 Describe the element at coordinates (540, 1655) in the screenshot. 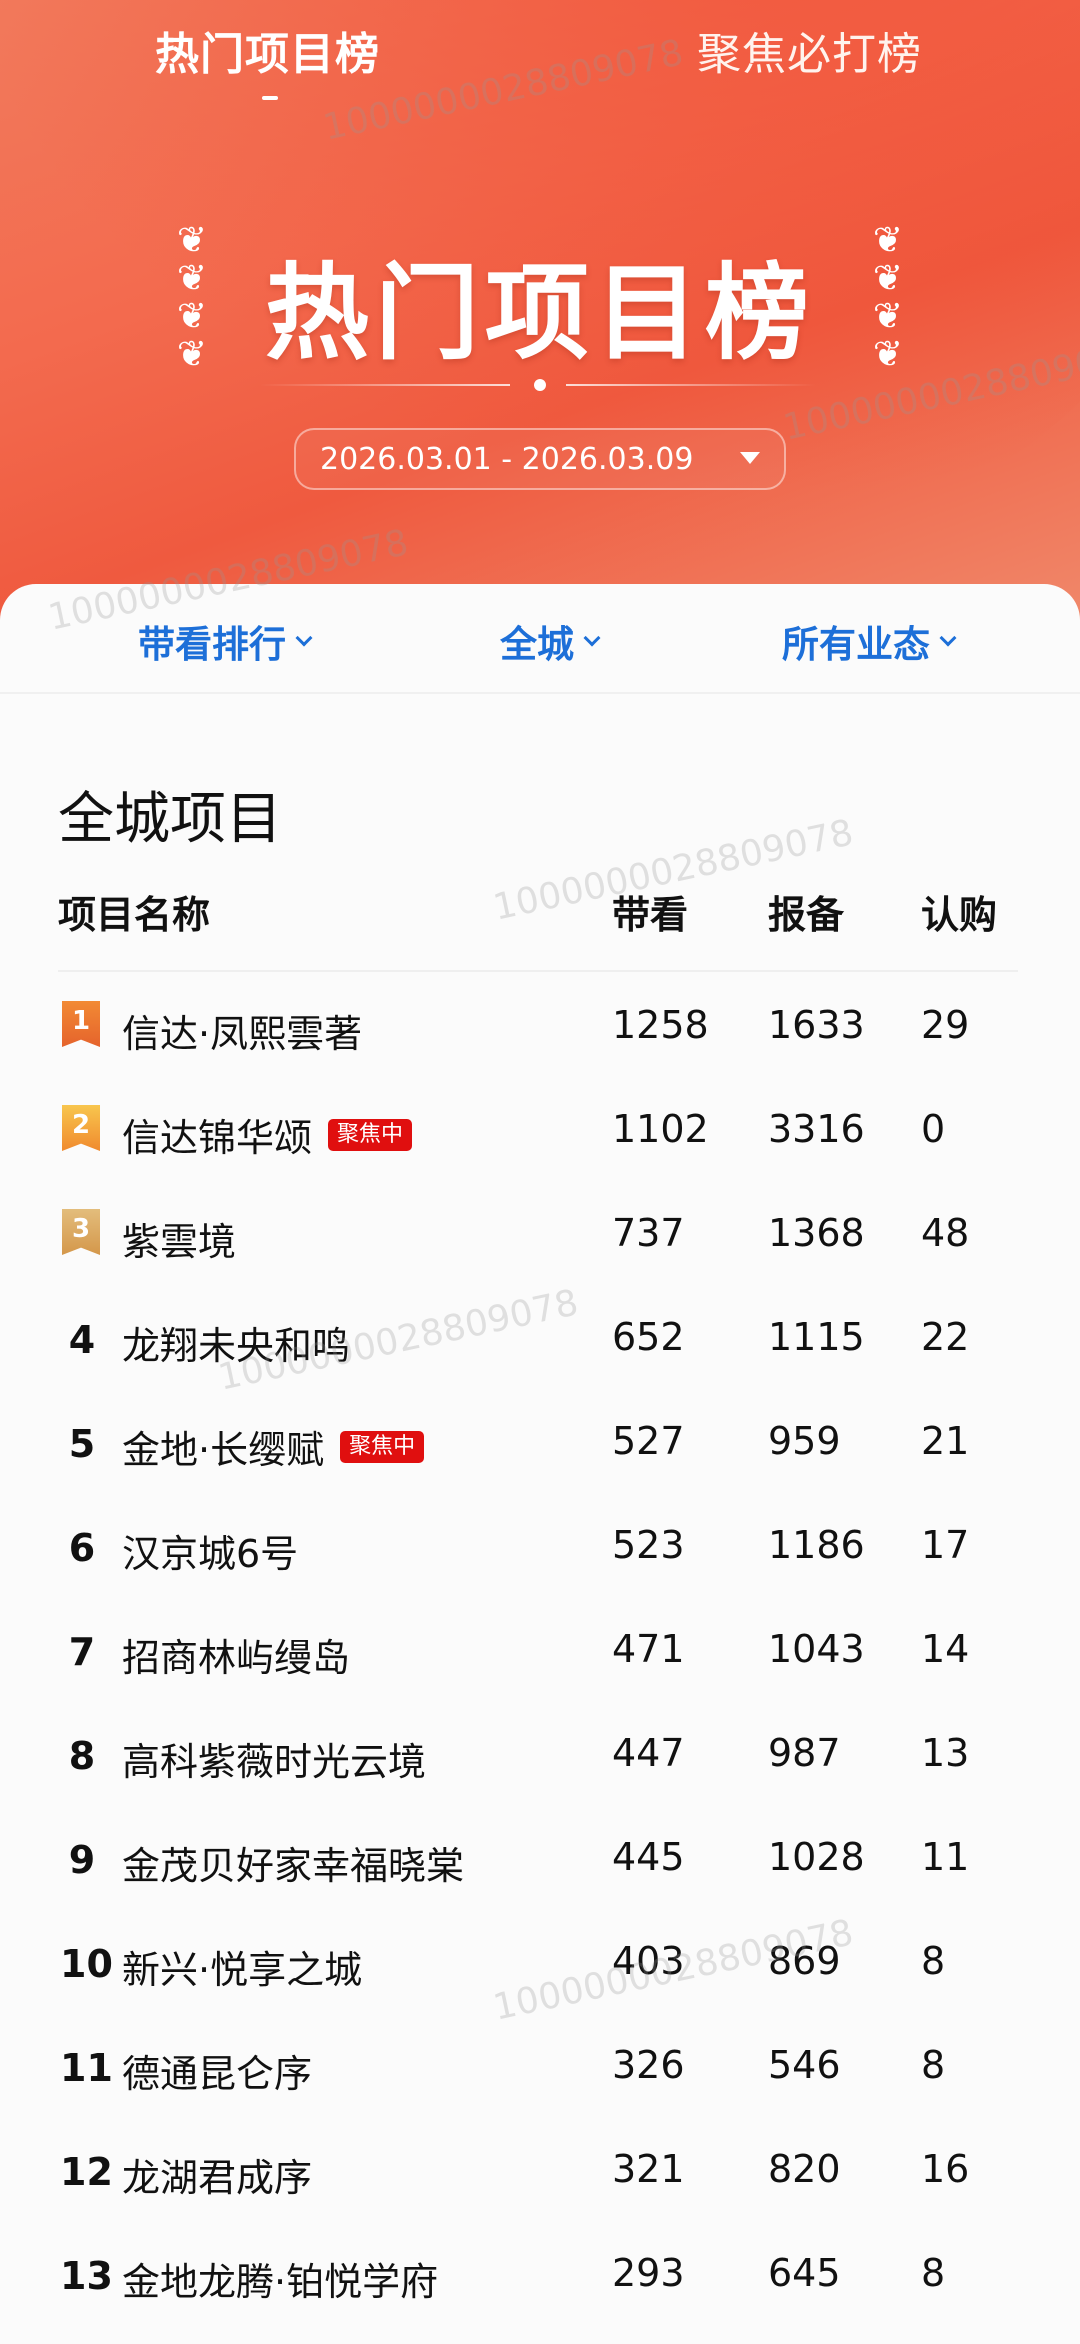

I see `table-row: 7 招商林屿缦岛 471 1043 14` at that location.